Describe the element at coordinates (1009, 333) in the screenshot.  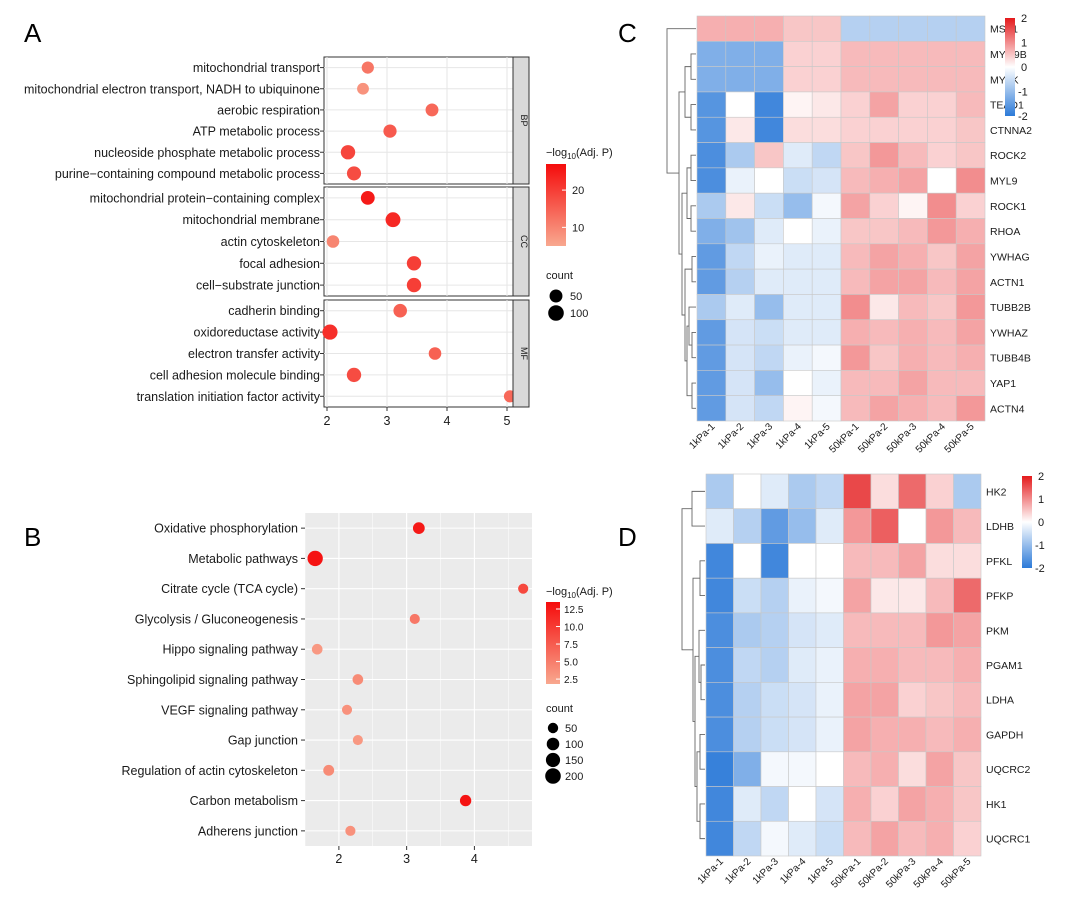
I see `row-label: YWHAZ` at that location.